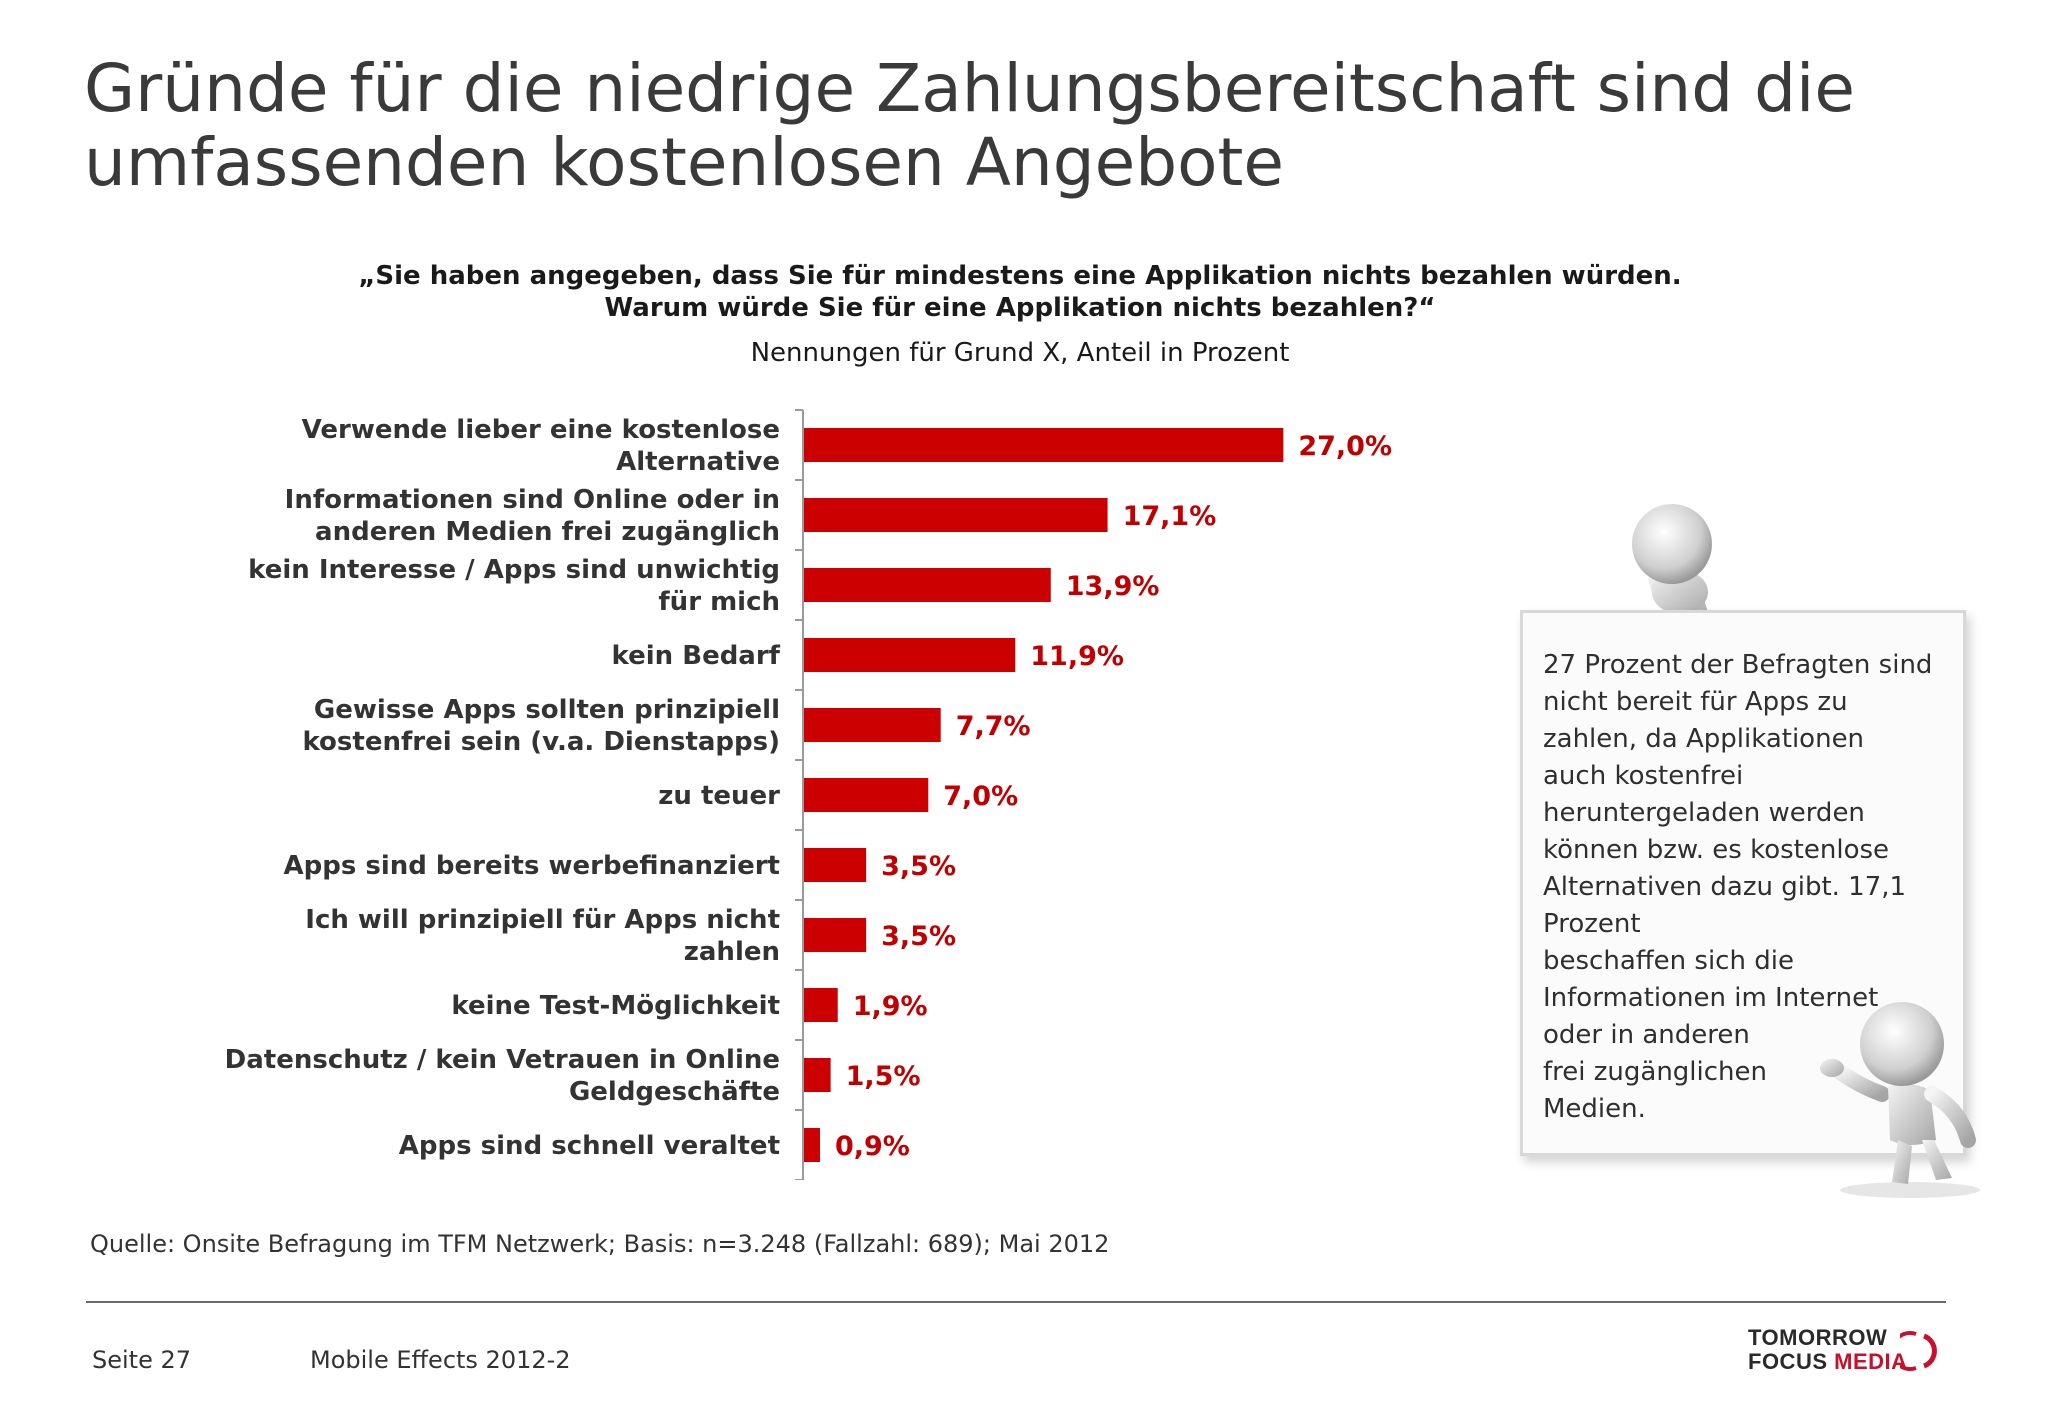  I want to click on page-number: Seite 27, so click(142, 1360).